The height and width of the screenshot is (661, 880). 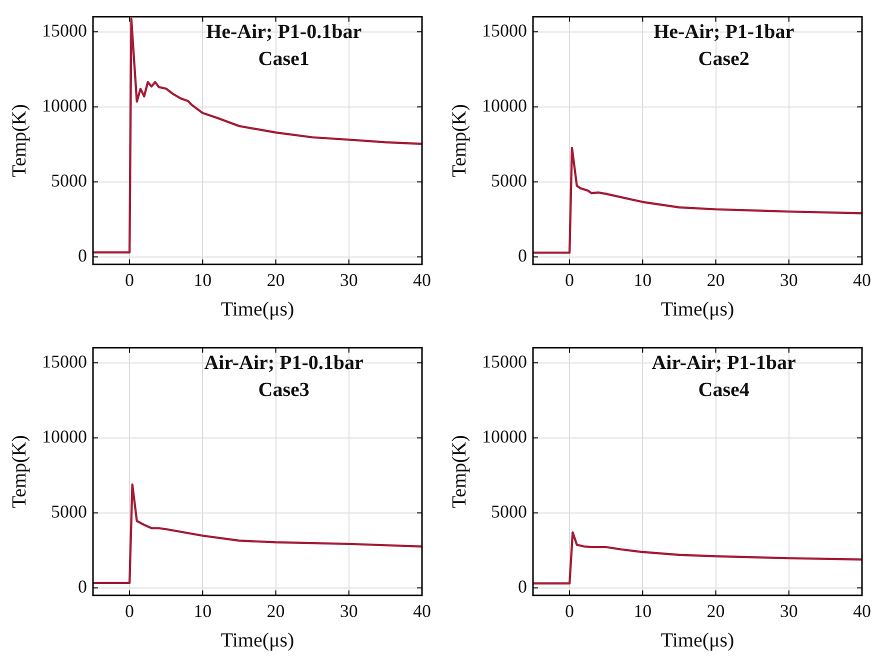 I want to click on annotation: He-Air; P1-1bar, so click(x=724, y=31).